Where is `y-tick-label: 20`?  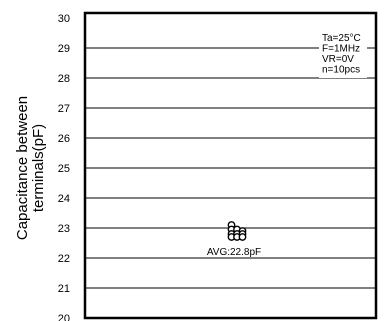
y-tick-label: 20 is located at coordinates (64, 317).